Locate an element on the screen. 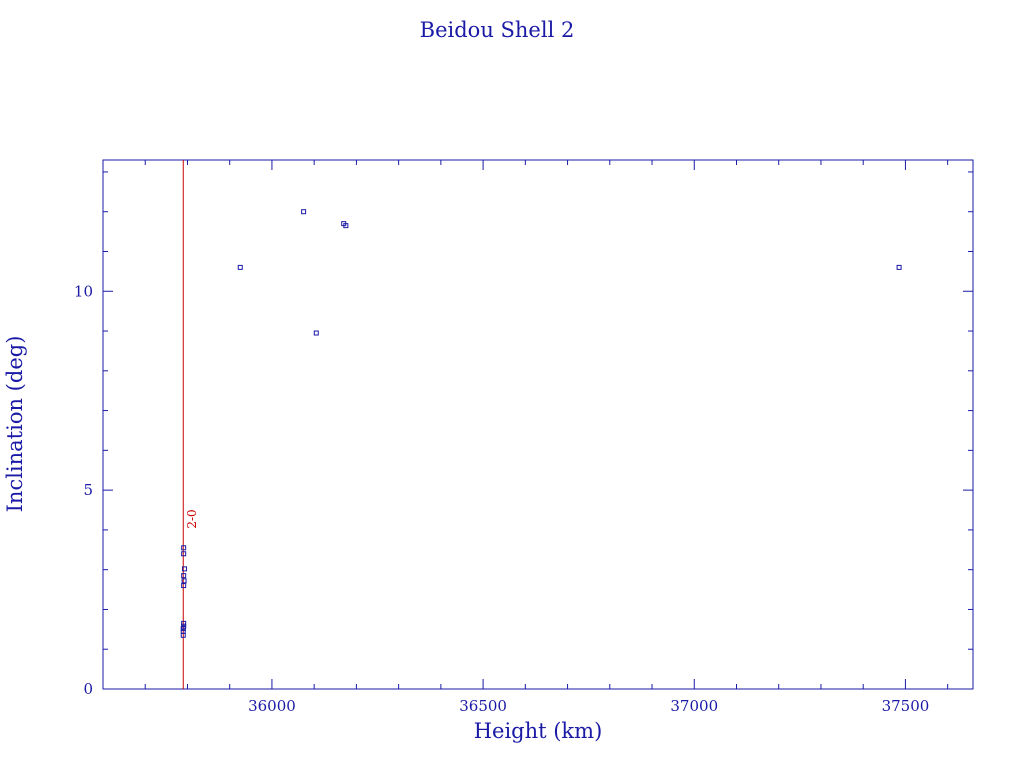  reference-line-label: 2-0 is located at coordinates (192, 518).